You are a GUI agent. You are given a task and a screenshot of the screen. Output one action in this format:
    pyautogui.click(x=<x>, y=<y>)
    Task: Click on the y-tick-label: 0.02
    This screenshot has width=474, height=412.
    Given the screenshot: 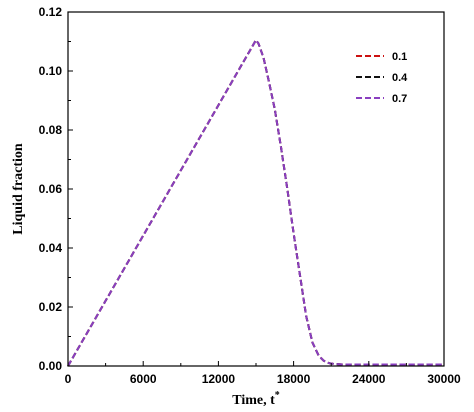 What is the action you would take?
    pyautogui.click(x=51, y=307)
    